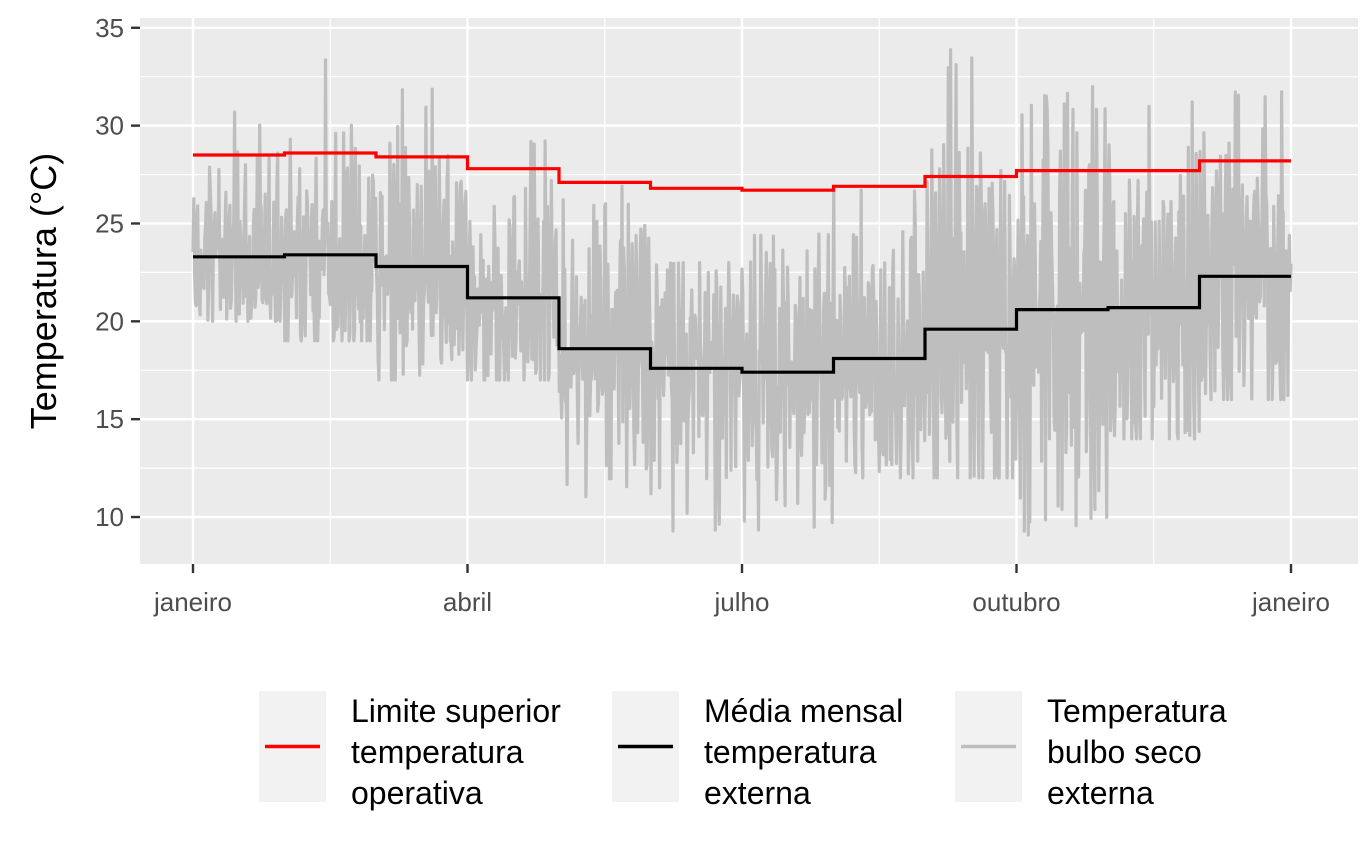  I want to click on legend-item: Temperatura bulbo seco externa, so click(1091, 751).